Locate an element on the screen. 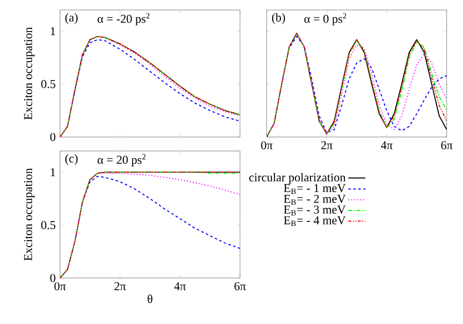 This screenshot has height=324, width=463. legend-label: E$_{B}$= - 3 meV is located at coordinates (315, 211).